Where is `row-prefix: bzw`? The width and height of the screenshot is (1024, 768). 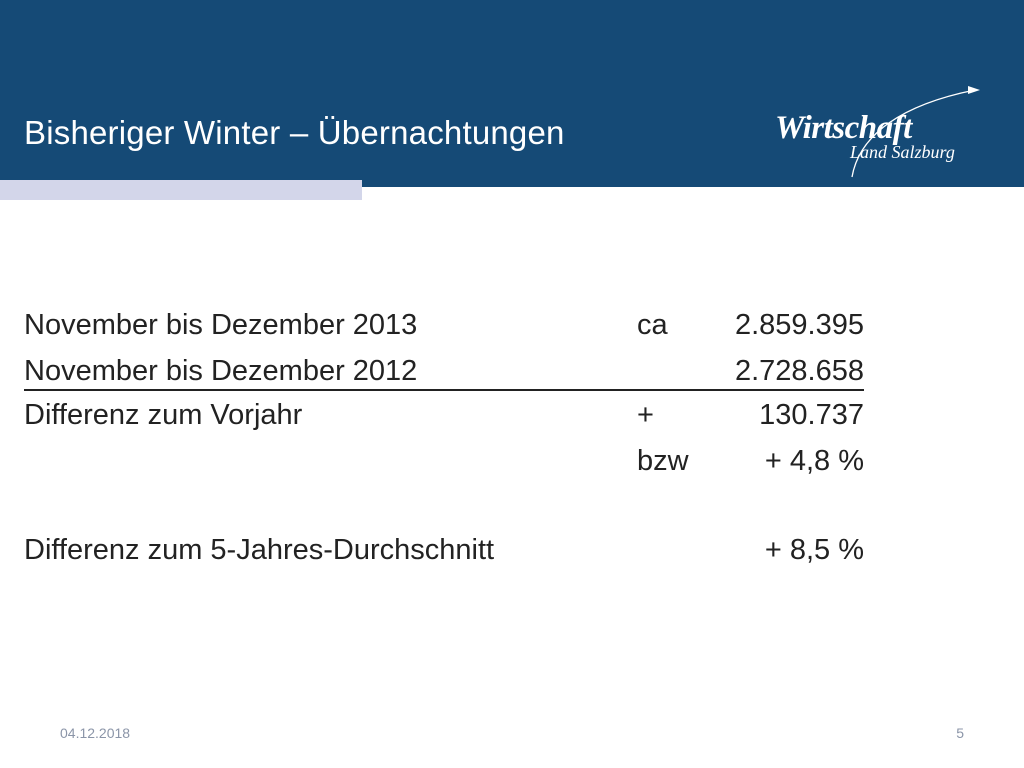
row-prefix: bzw is located at coordinates (663, 461).